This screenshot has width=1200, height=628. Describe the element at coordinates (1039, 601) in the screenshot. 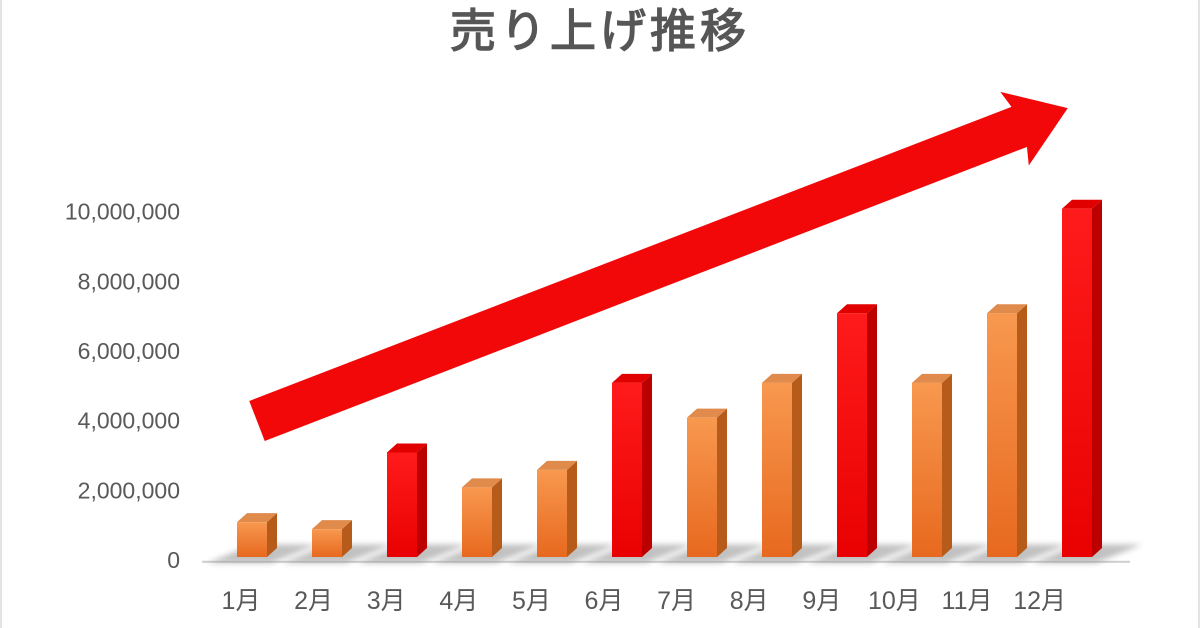

I see `x-axis-label-12月: 12月` at that location.